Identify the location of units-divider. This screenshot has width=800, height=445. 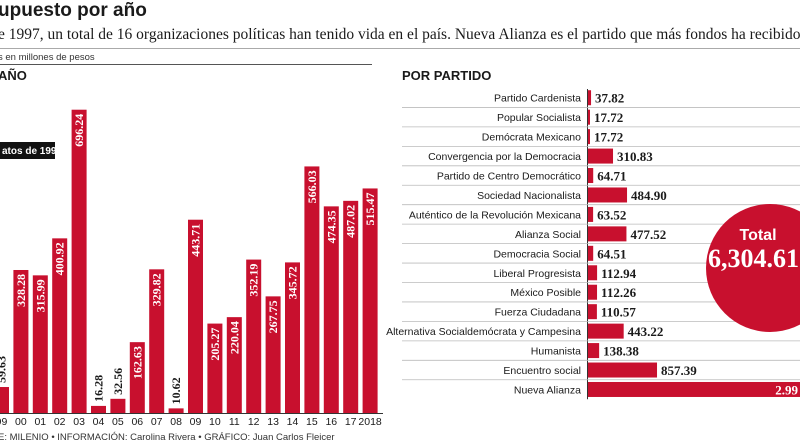
(186, 64).